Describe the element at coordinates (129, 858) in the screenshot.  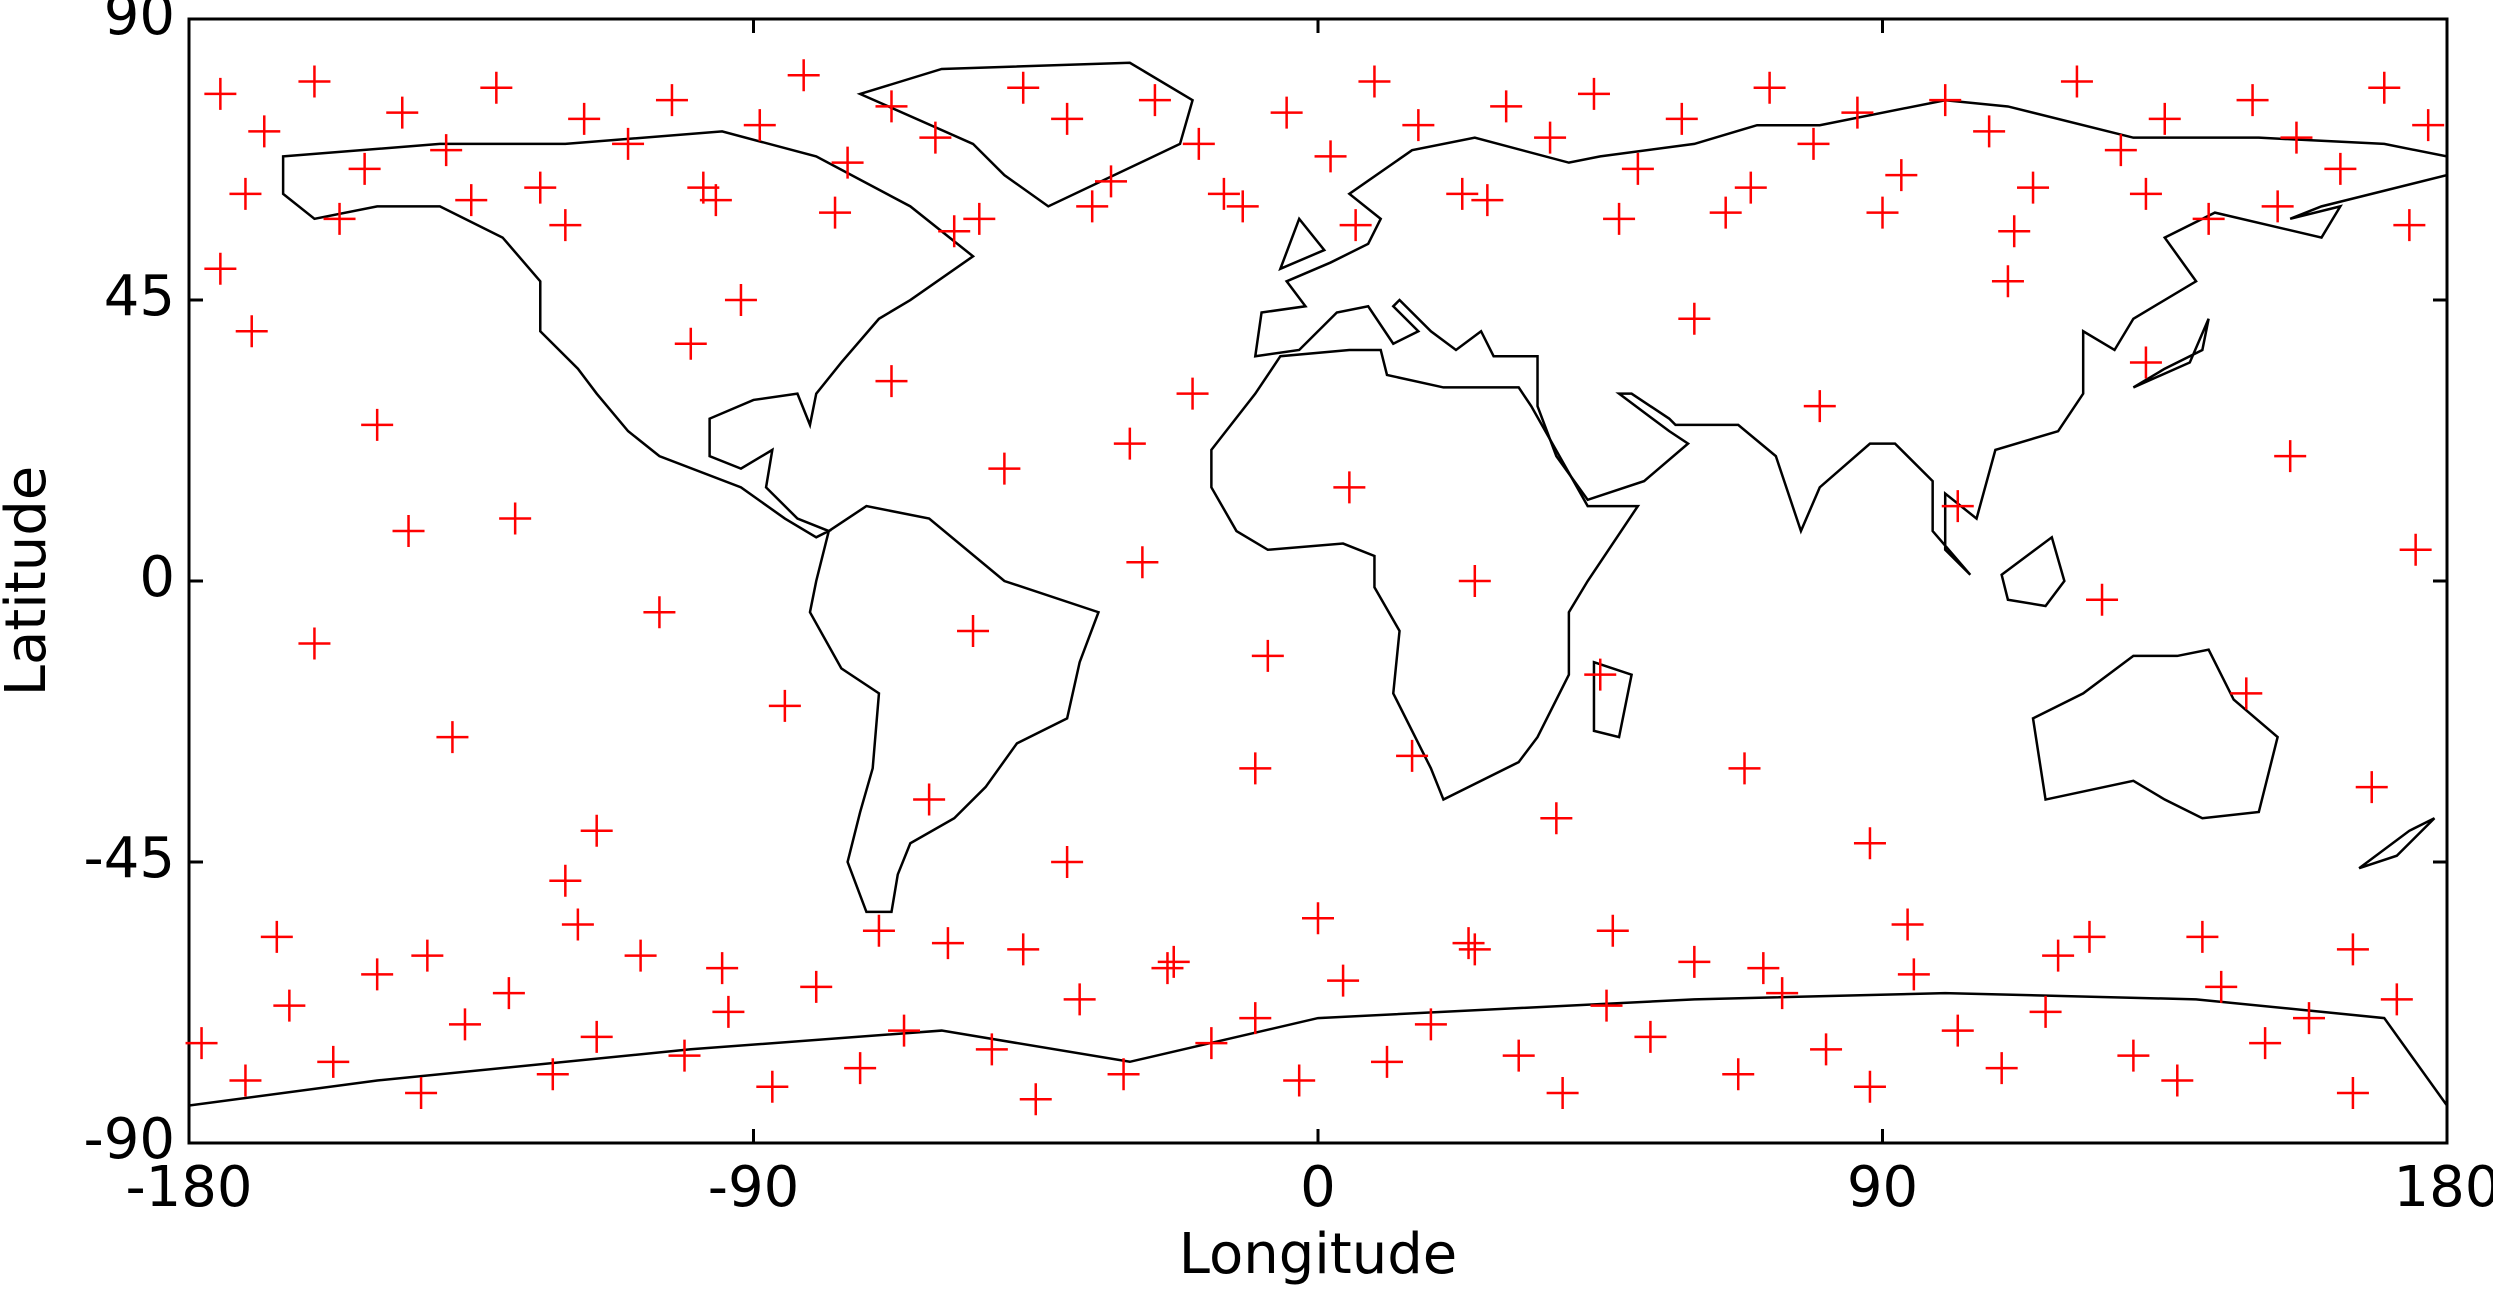
I see `y-tick-label: -45` at that location.